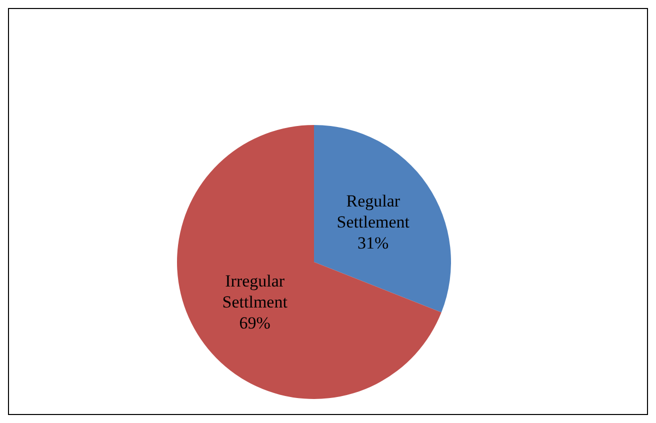 This screenshot has height=423, width=656. Describe the element at coordinates (255, 292) in the screenshot. I see `slice-label: Irregular Settlment` at that location.